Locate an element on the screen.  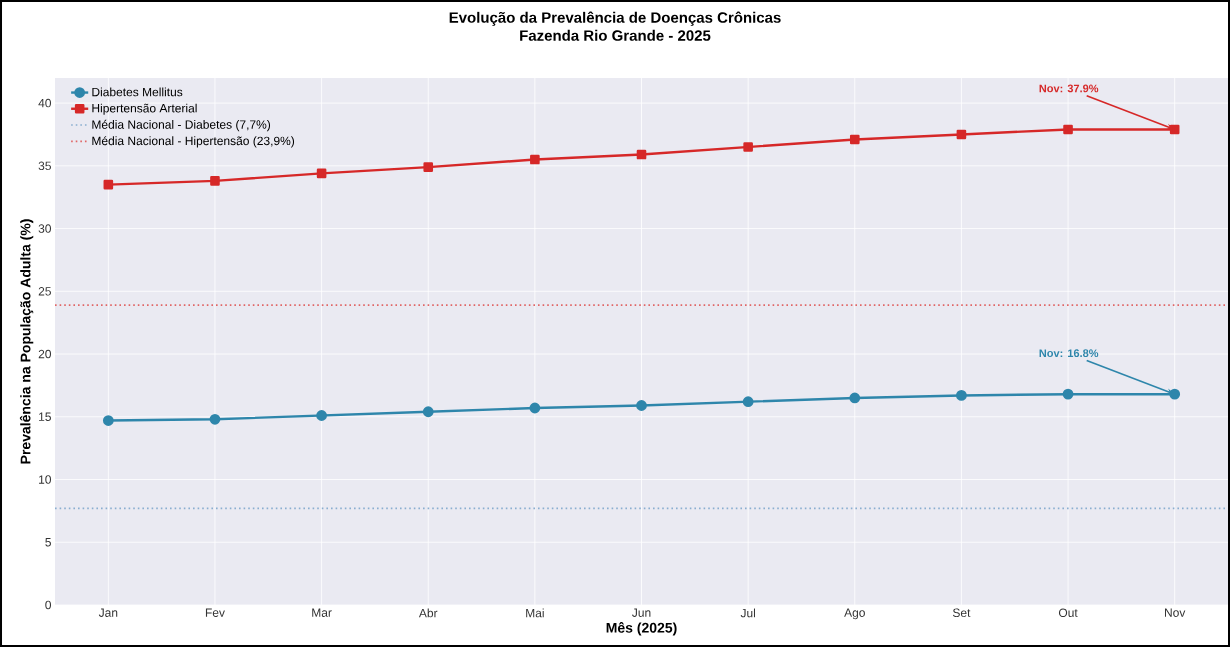
x-tick-label: Ago is located at coordinates (854, 614).